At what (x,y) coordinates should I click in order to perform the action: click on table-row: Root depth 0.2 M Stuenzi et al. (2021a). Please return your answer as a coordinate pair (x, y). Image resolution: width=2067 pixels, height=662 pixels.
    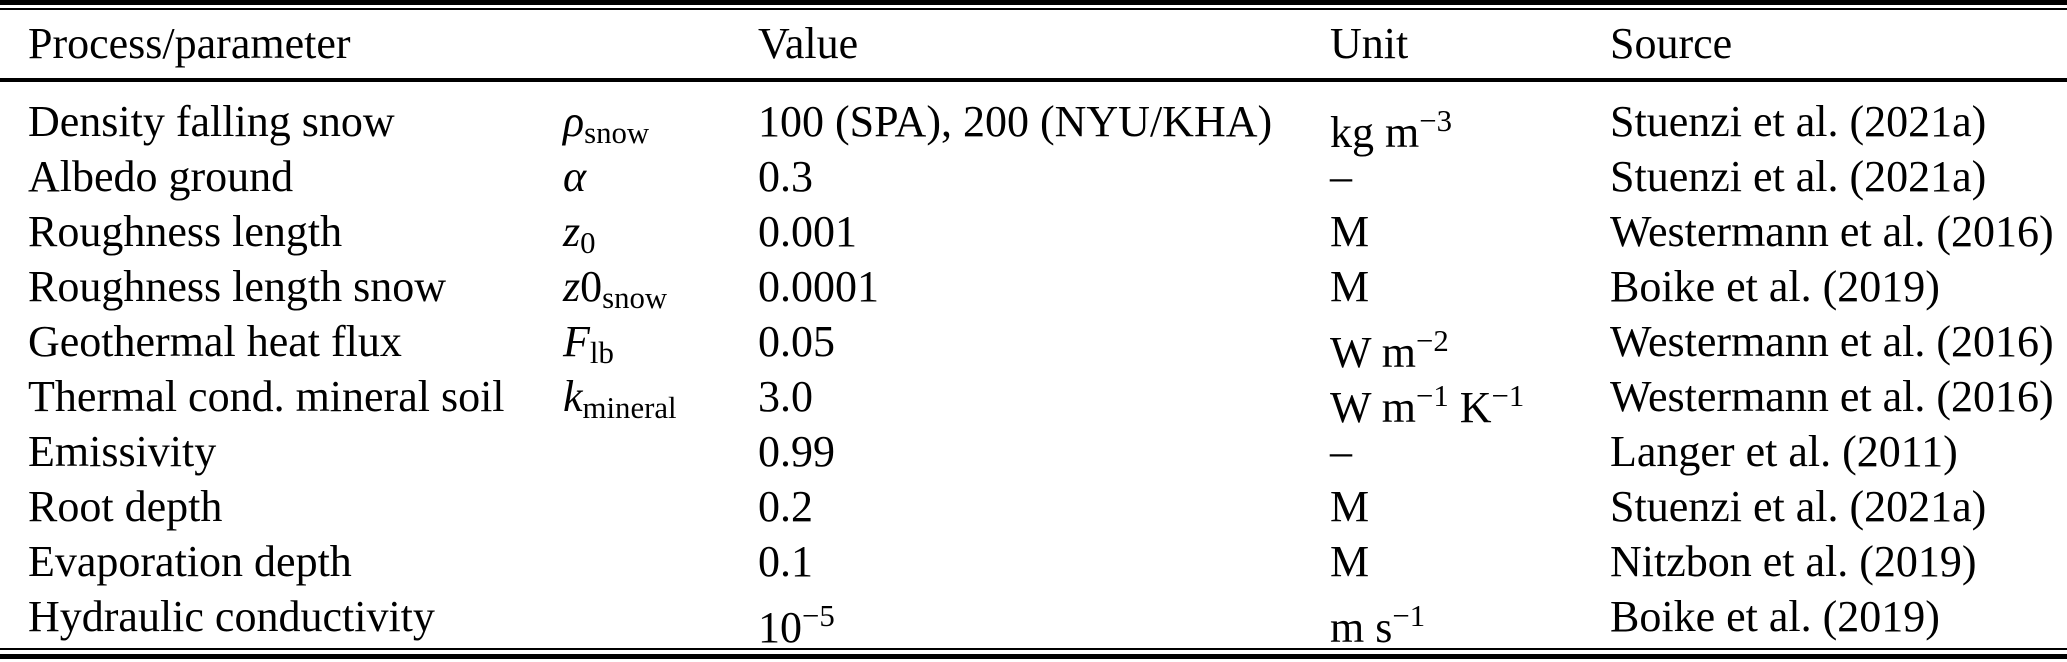
    Looking at the image, I should click on (1033, 506).